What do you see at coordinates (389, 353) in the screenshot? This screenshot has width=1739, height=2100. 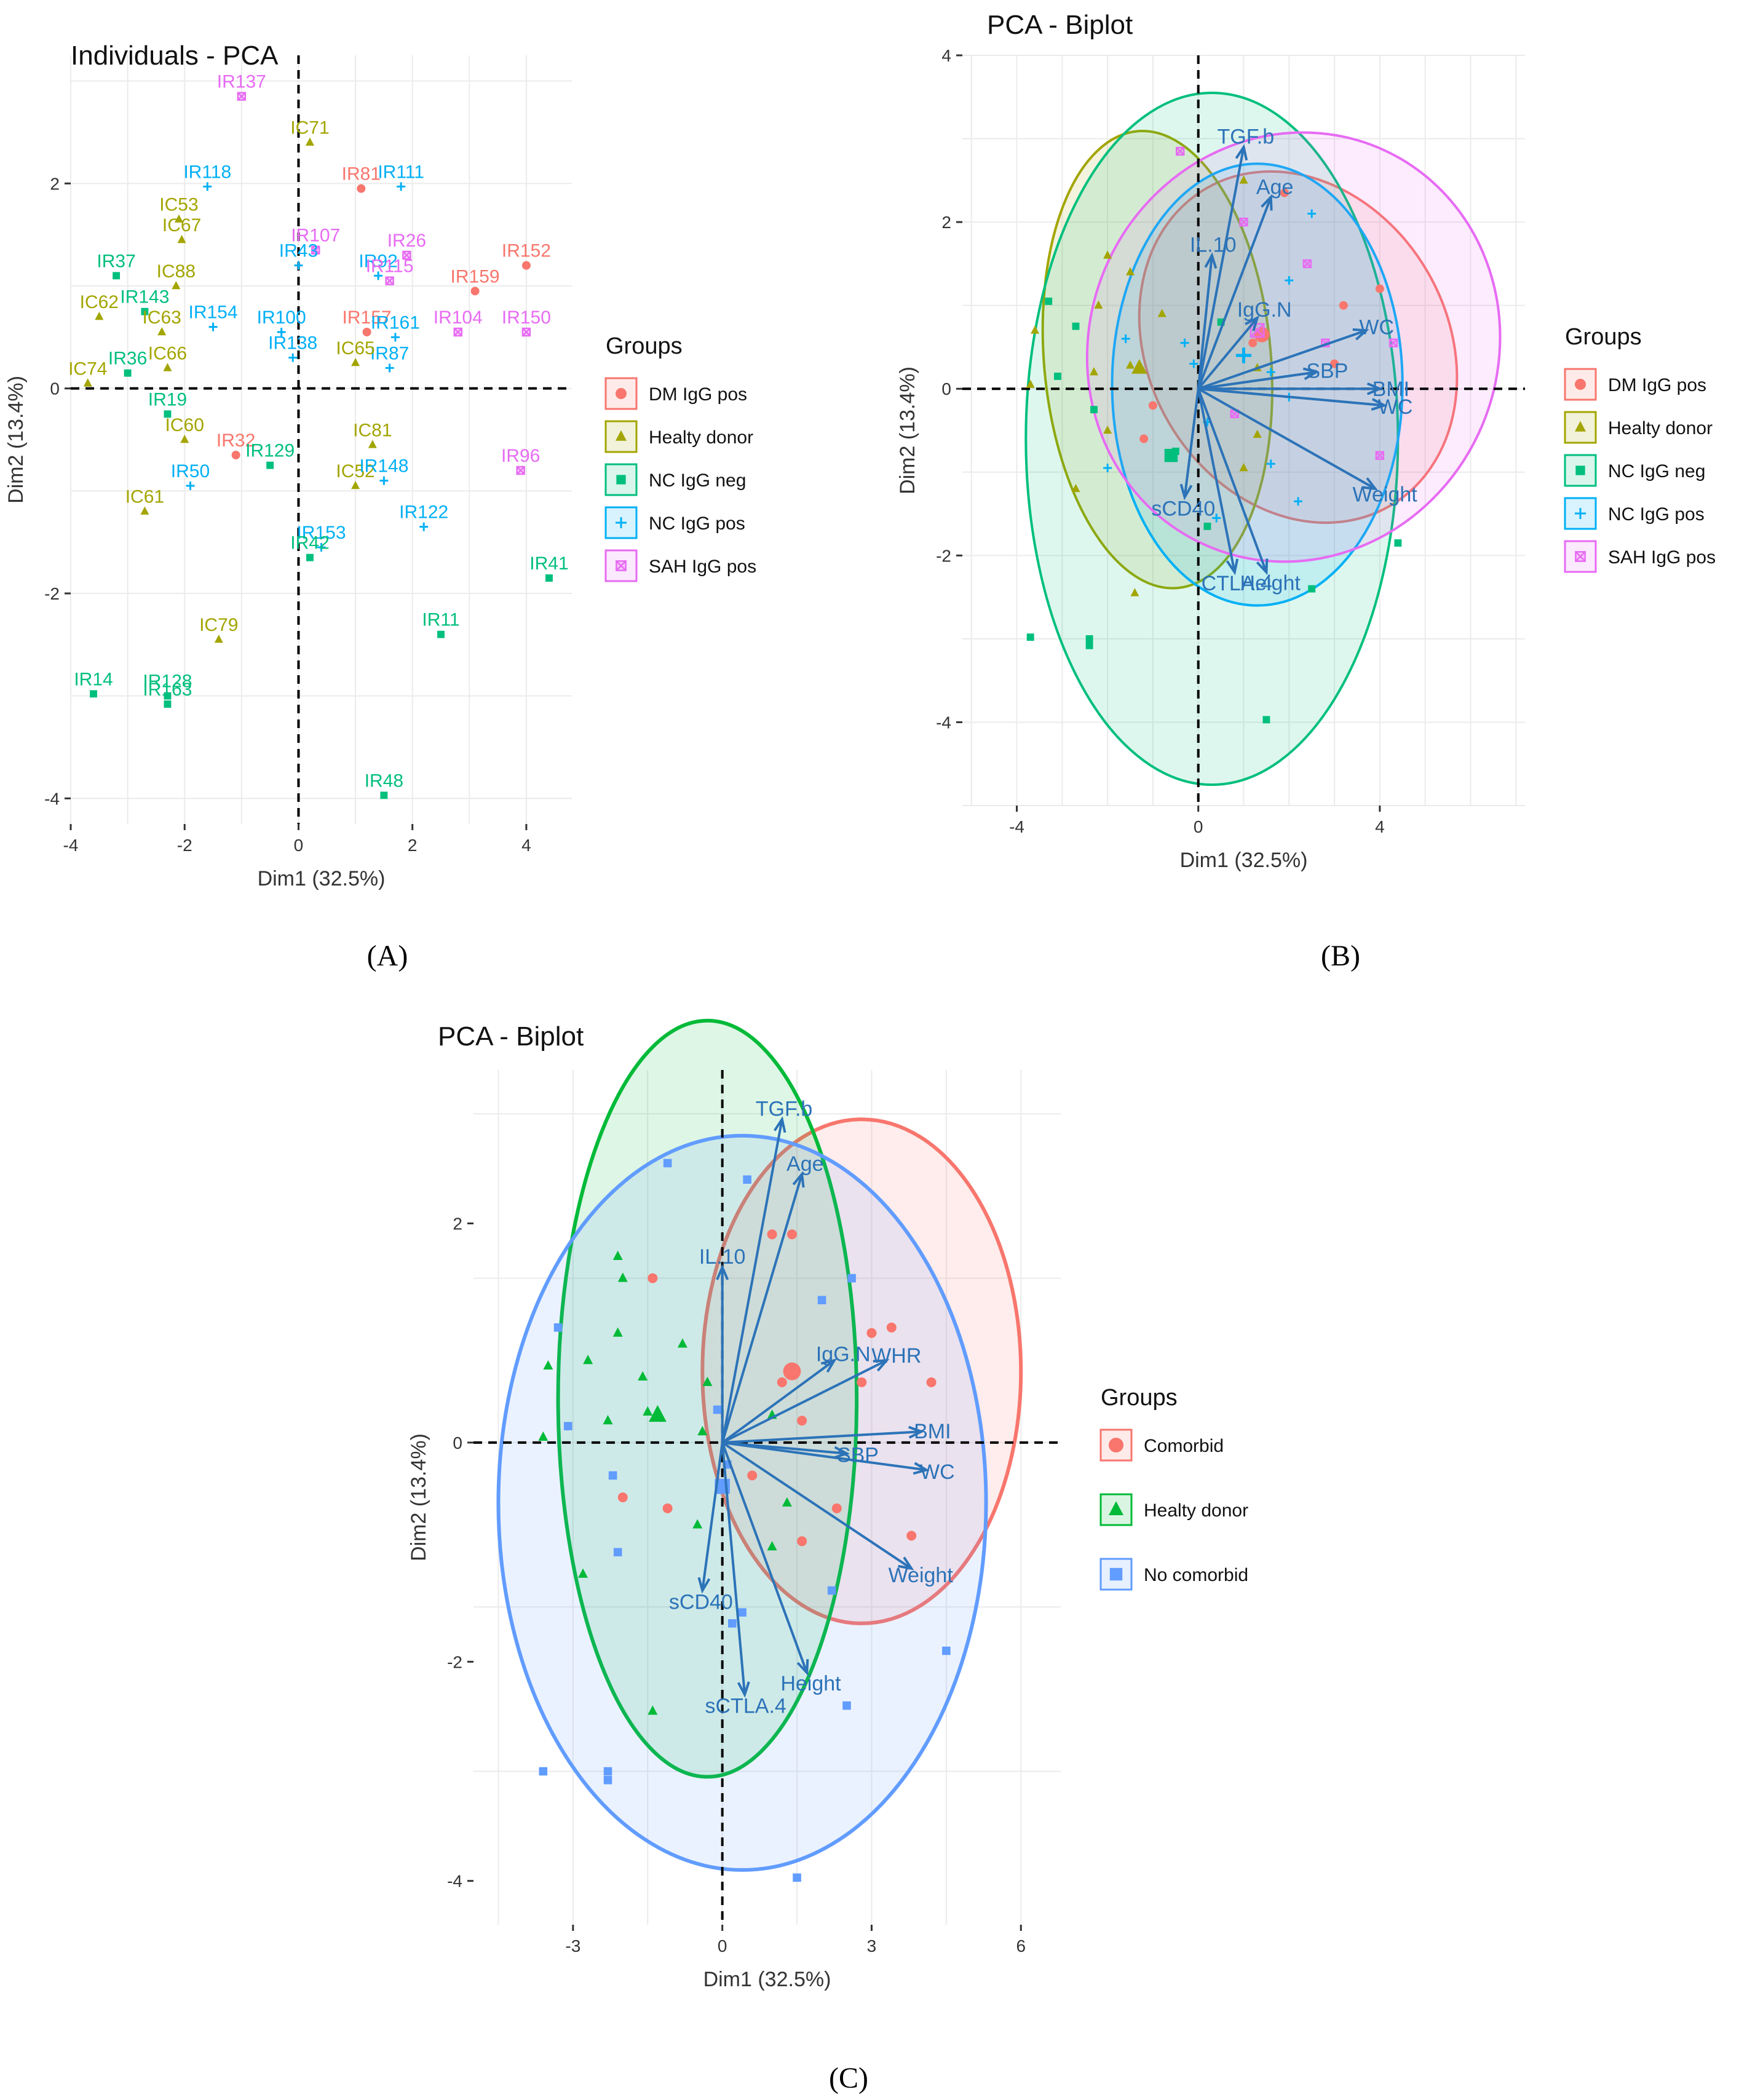 I see `point-label: IR87` at bounding box center [389, 353].